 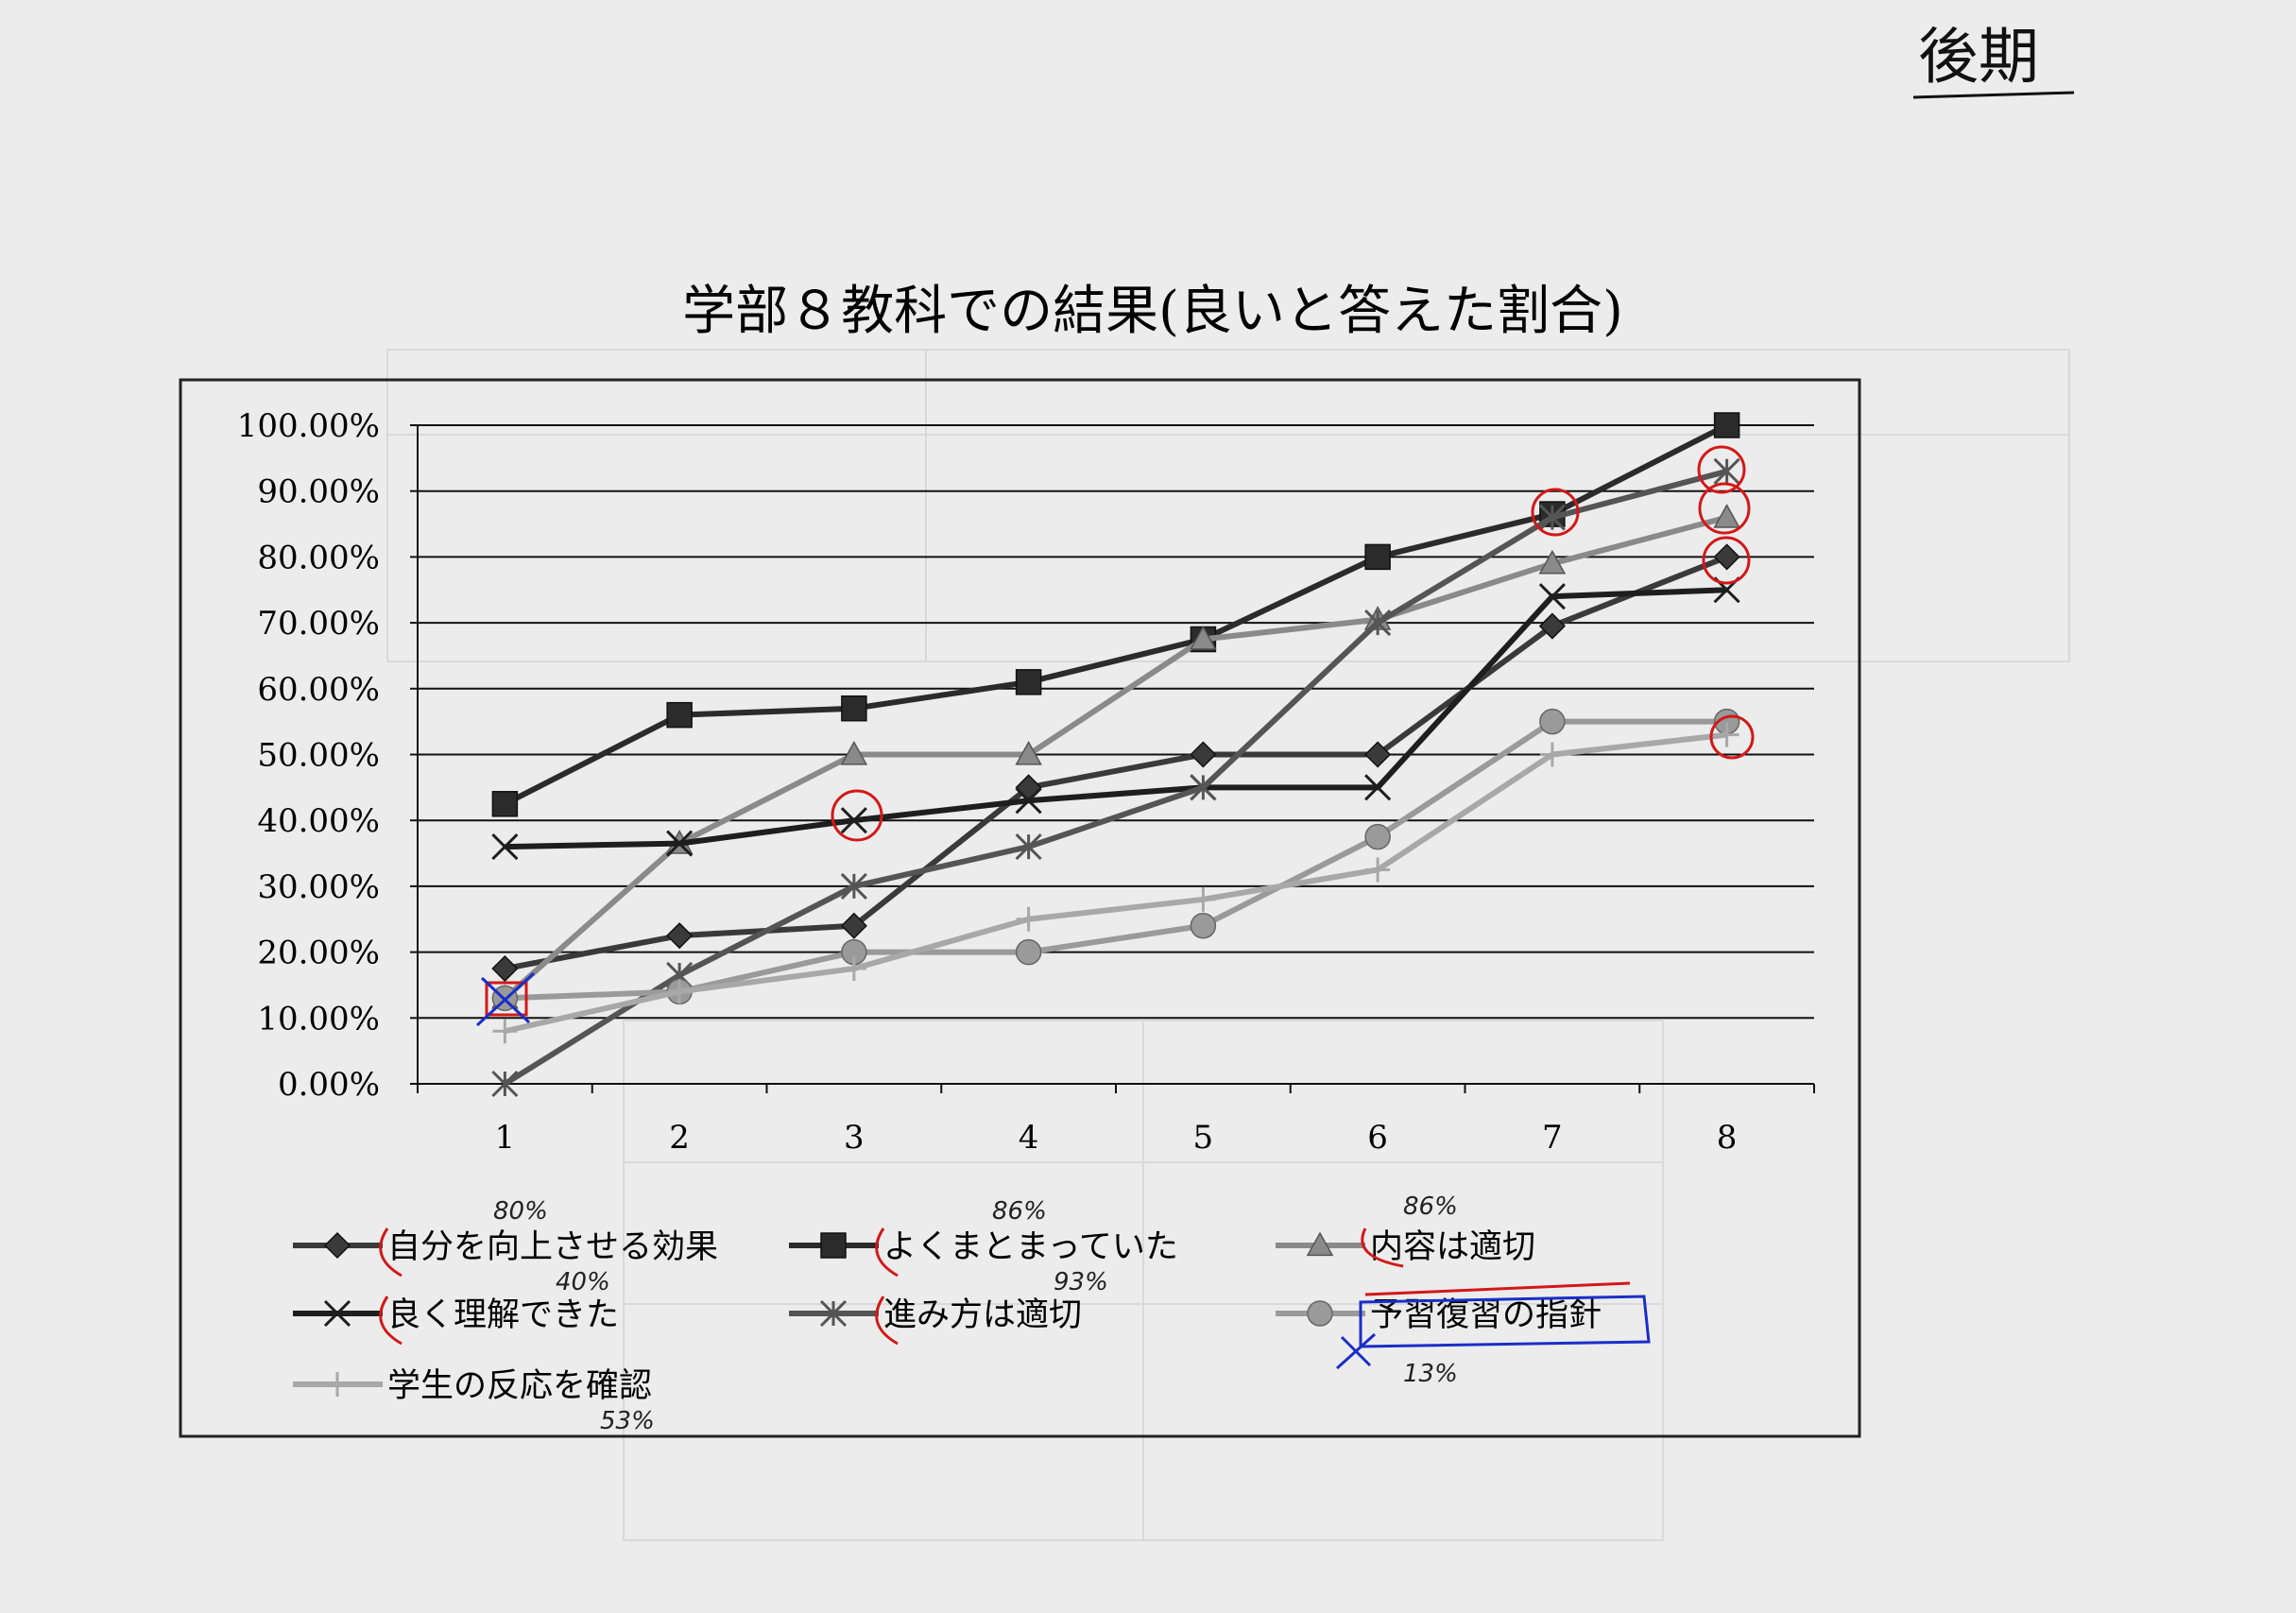 I want to click on y-tick-label: 70.00%, so click(x=319, y=624).